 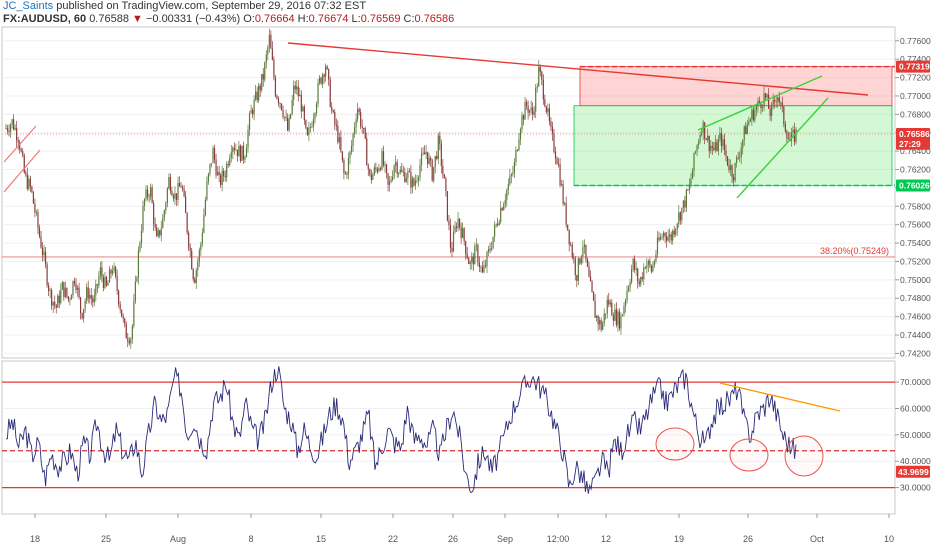 I want to click on resistance-zone, so click(x=736, y=86).